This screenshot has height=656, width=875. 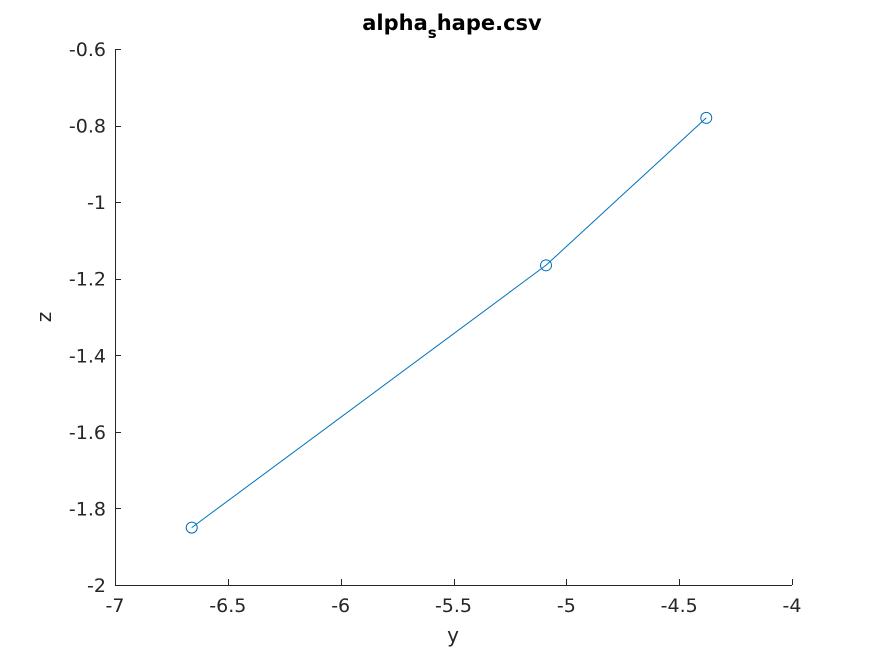 I want to click on x-tick-label: -4.5, so click(x=679, y=606).